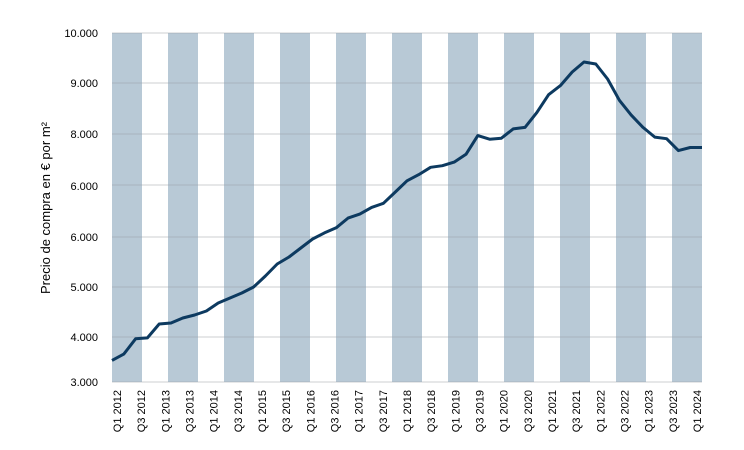 Image resolution: width=744 pixels, height=450 pixels. What do you see at coordinates (263, 411) in the screenshot?
I see `x-tick-label: Q1 2015` at bounding box center [263, 411].